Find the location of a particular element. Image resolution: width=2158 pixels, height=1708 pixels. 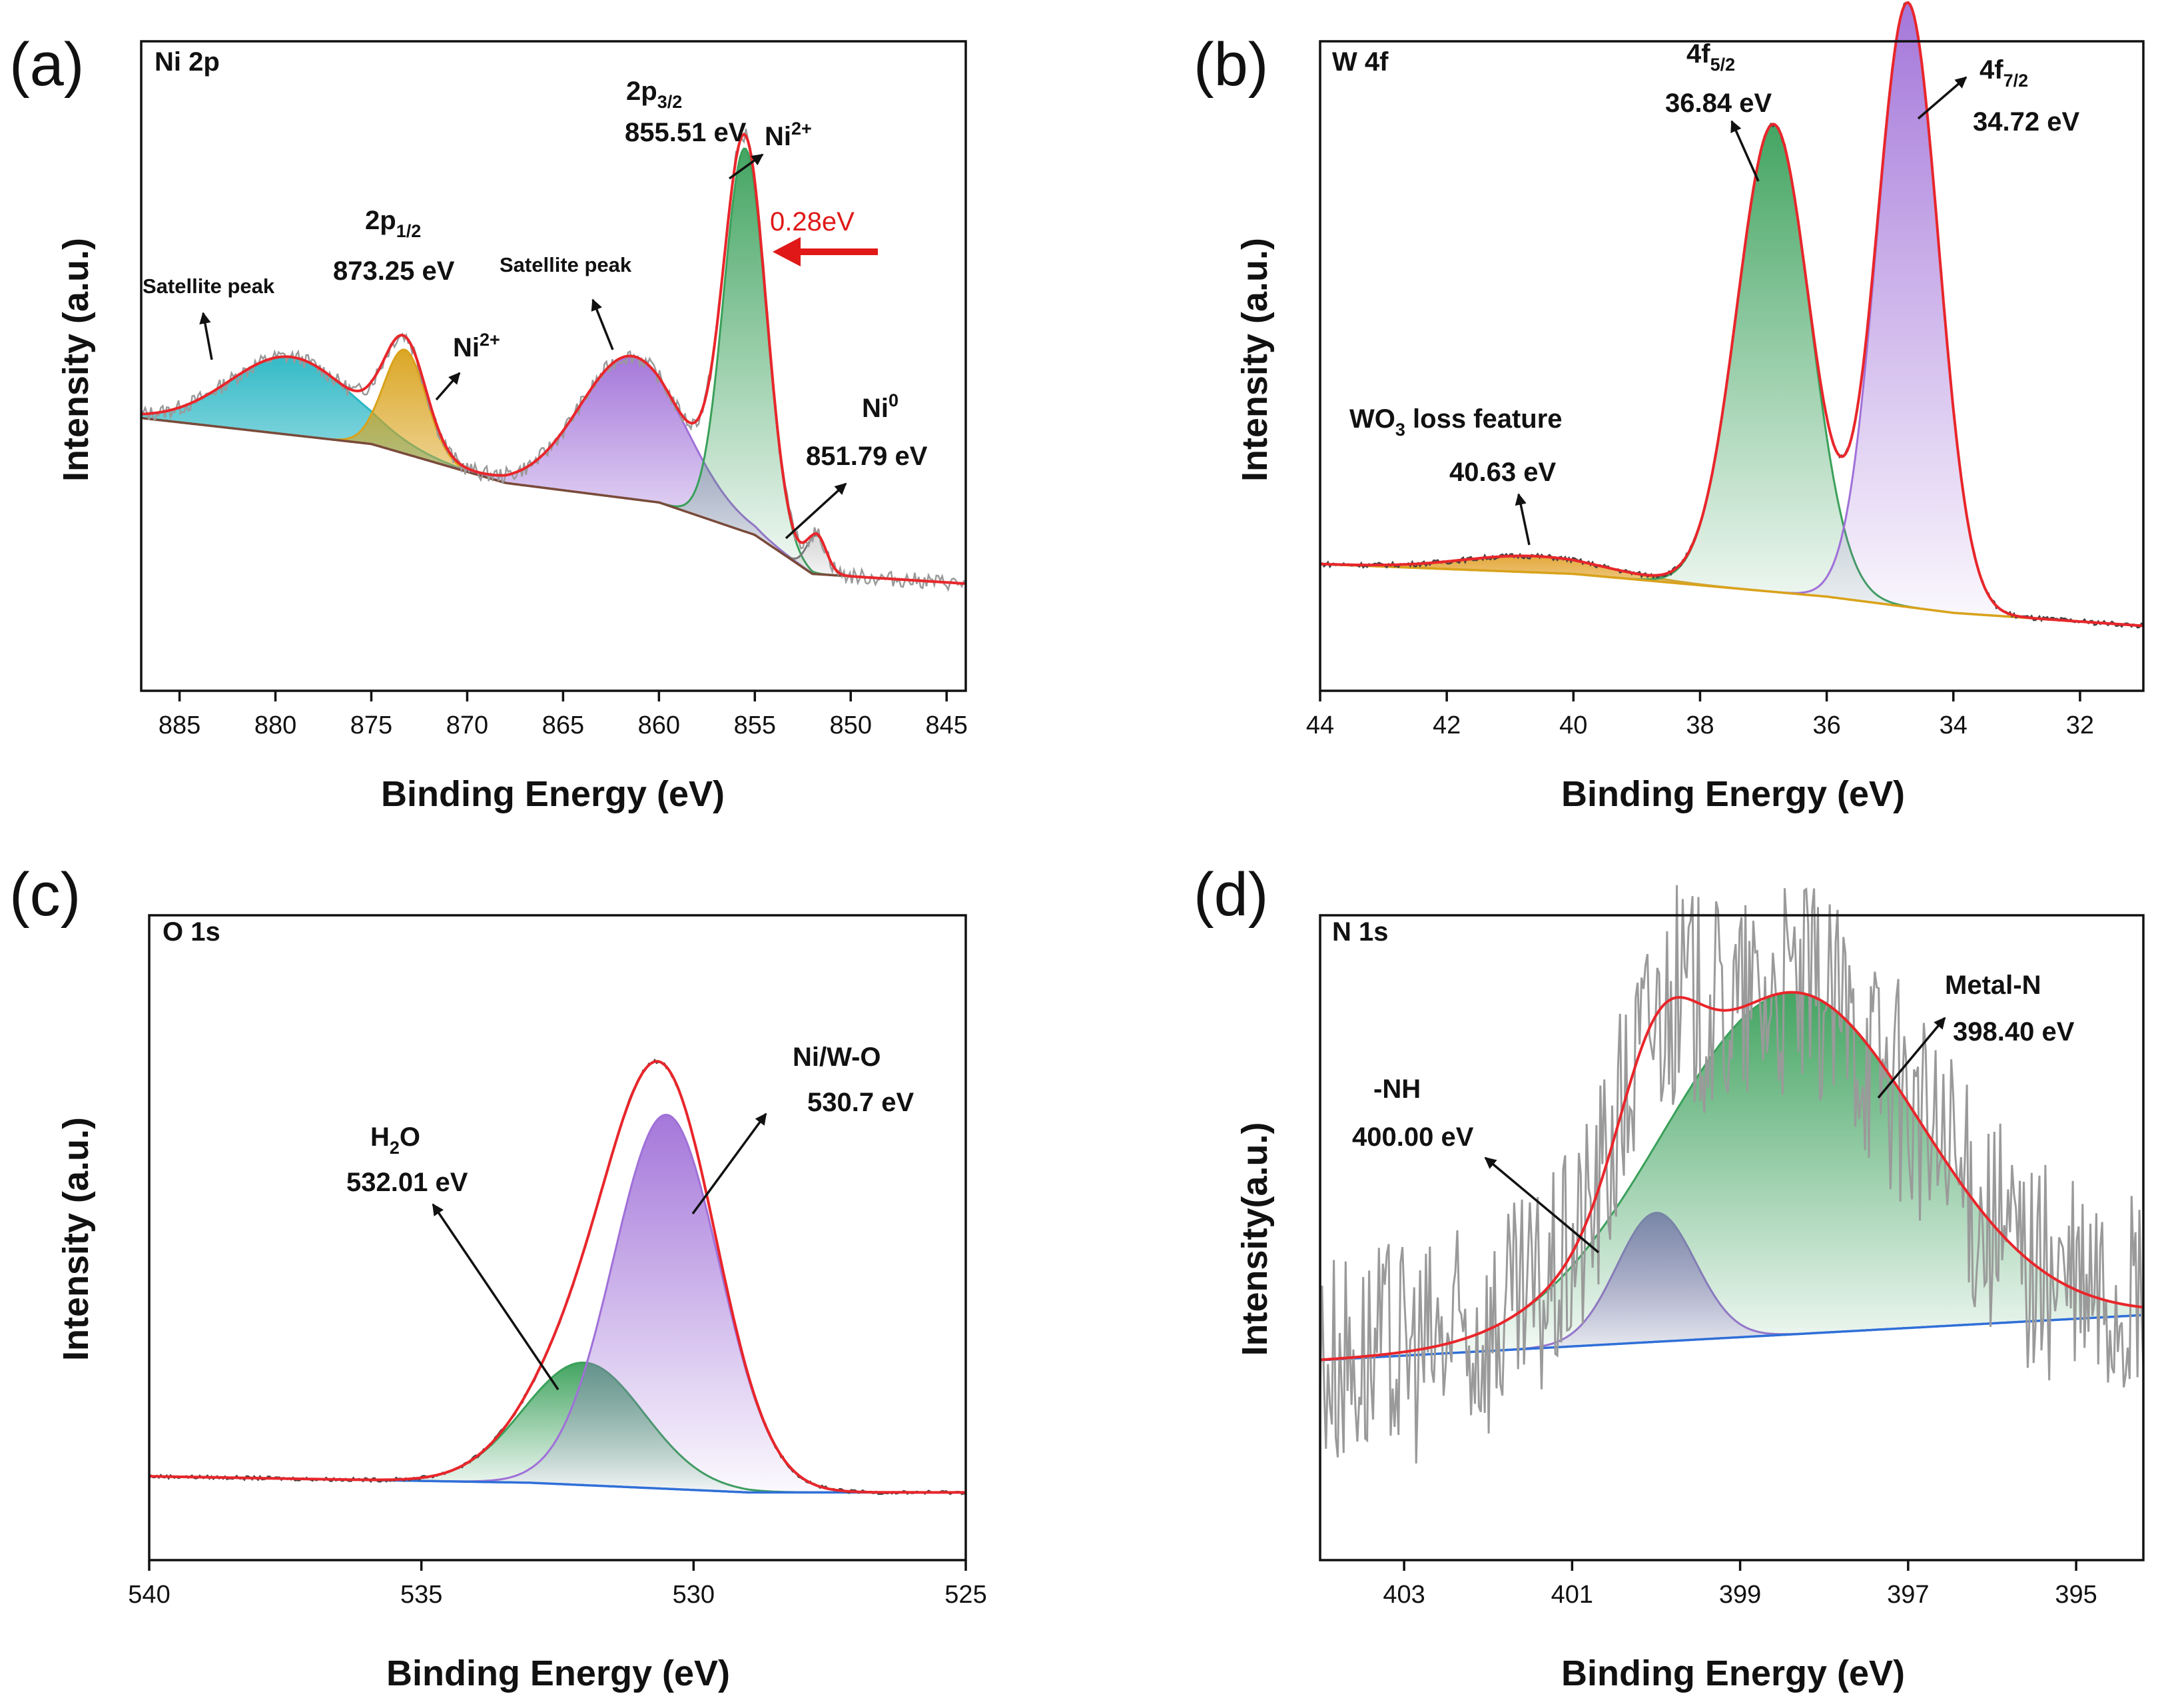

baseline-b is located at coordinates (1731, 595).